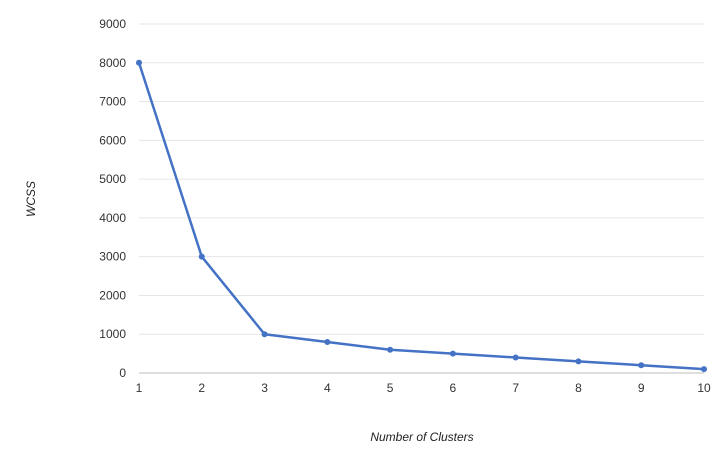 The width and height of the screenshot is (720, 449). What do you see at coordinates (139, 388) in the screenshot?
I see `x-tick-label: 1` at bounding box center [139, 388].